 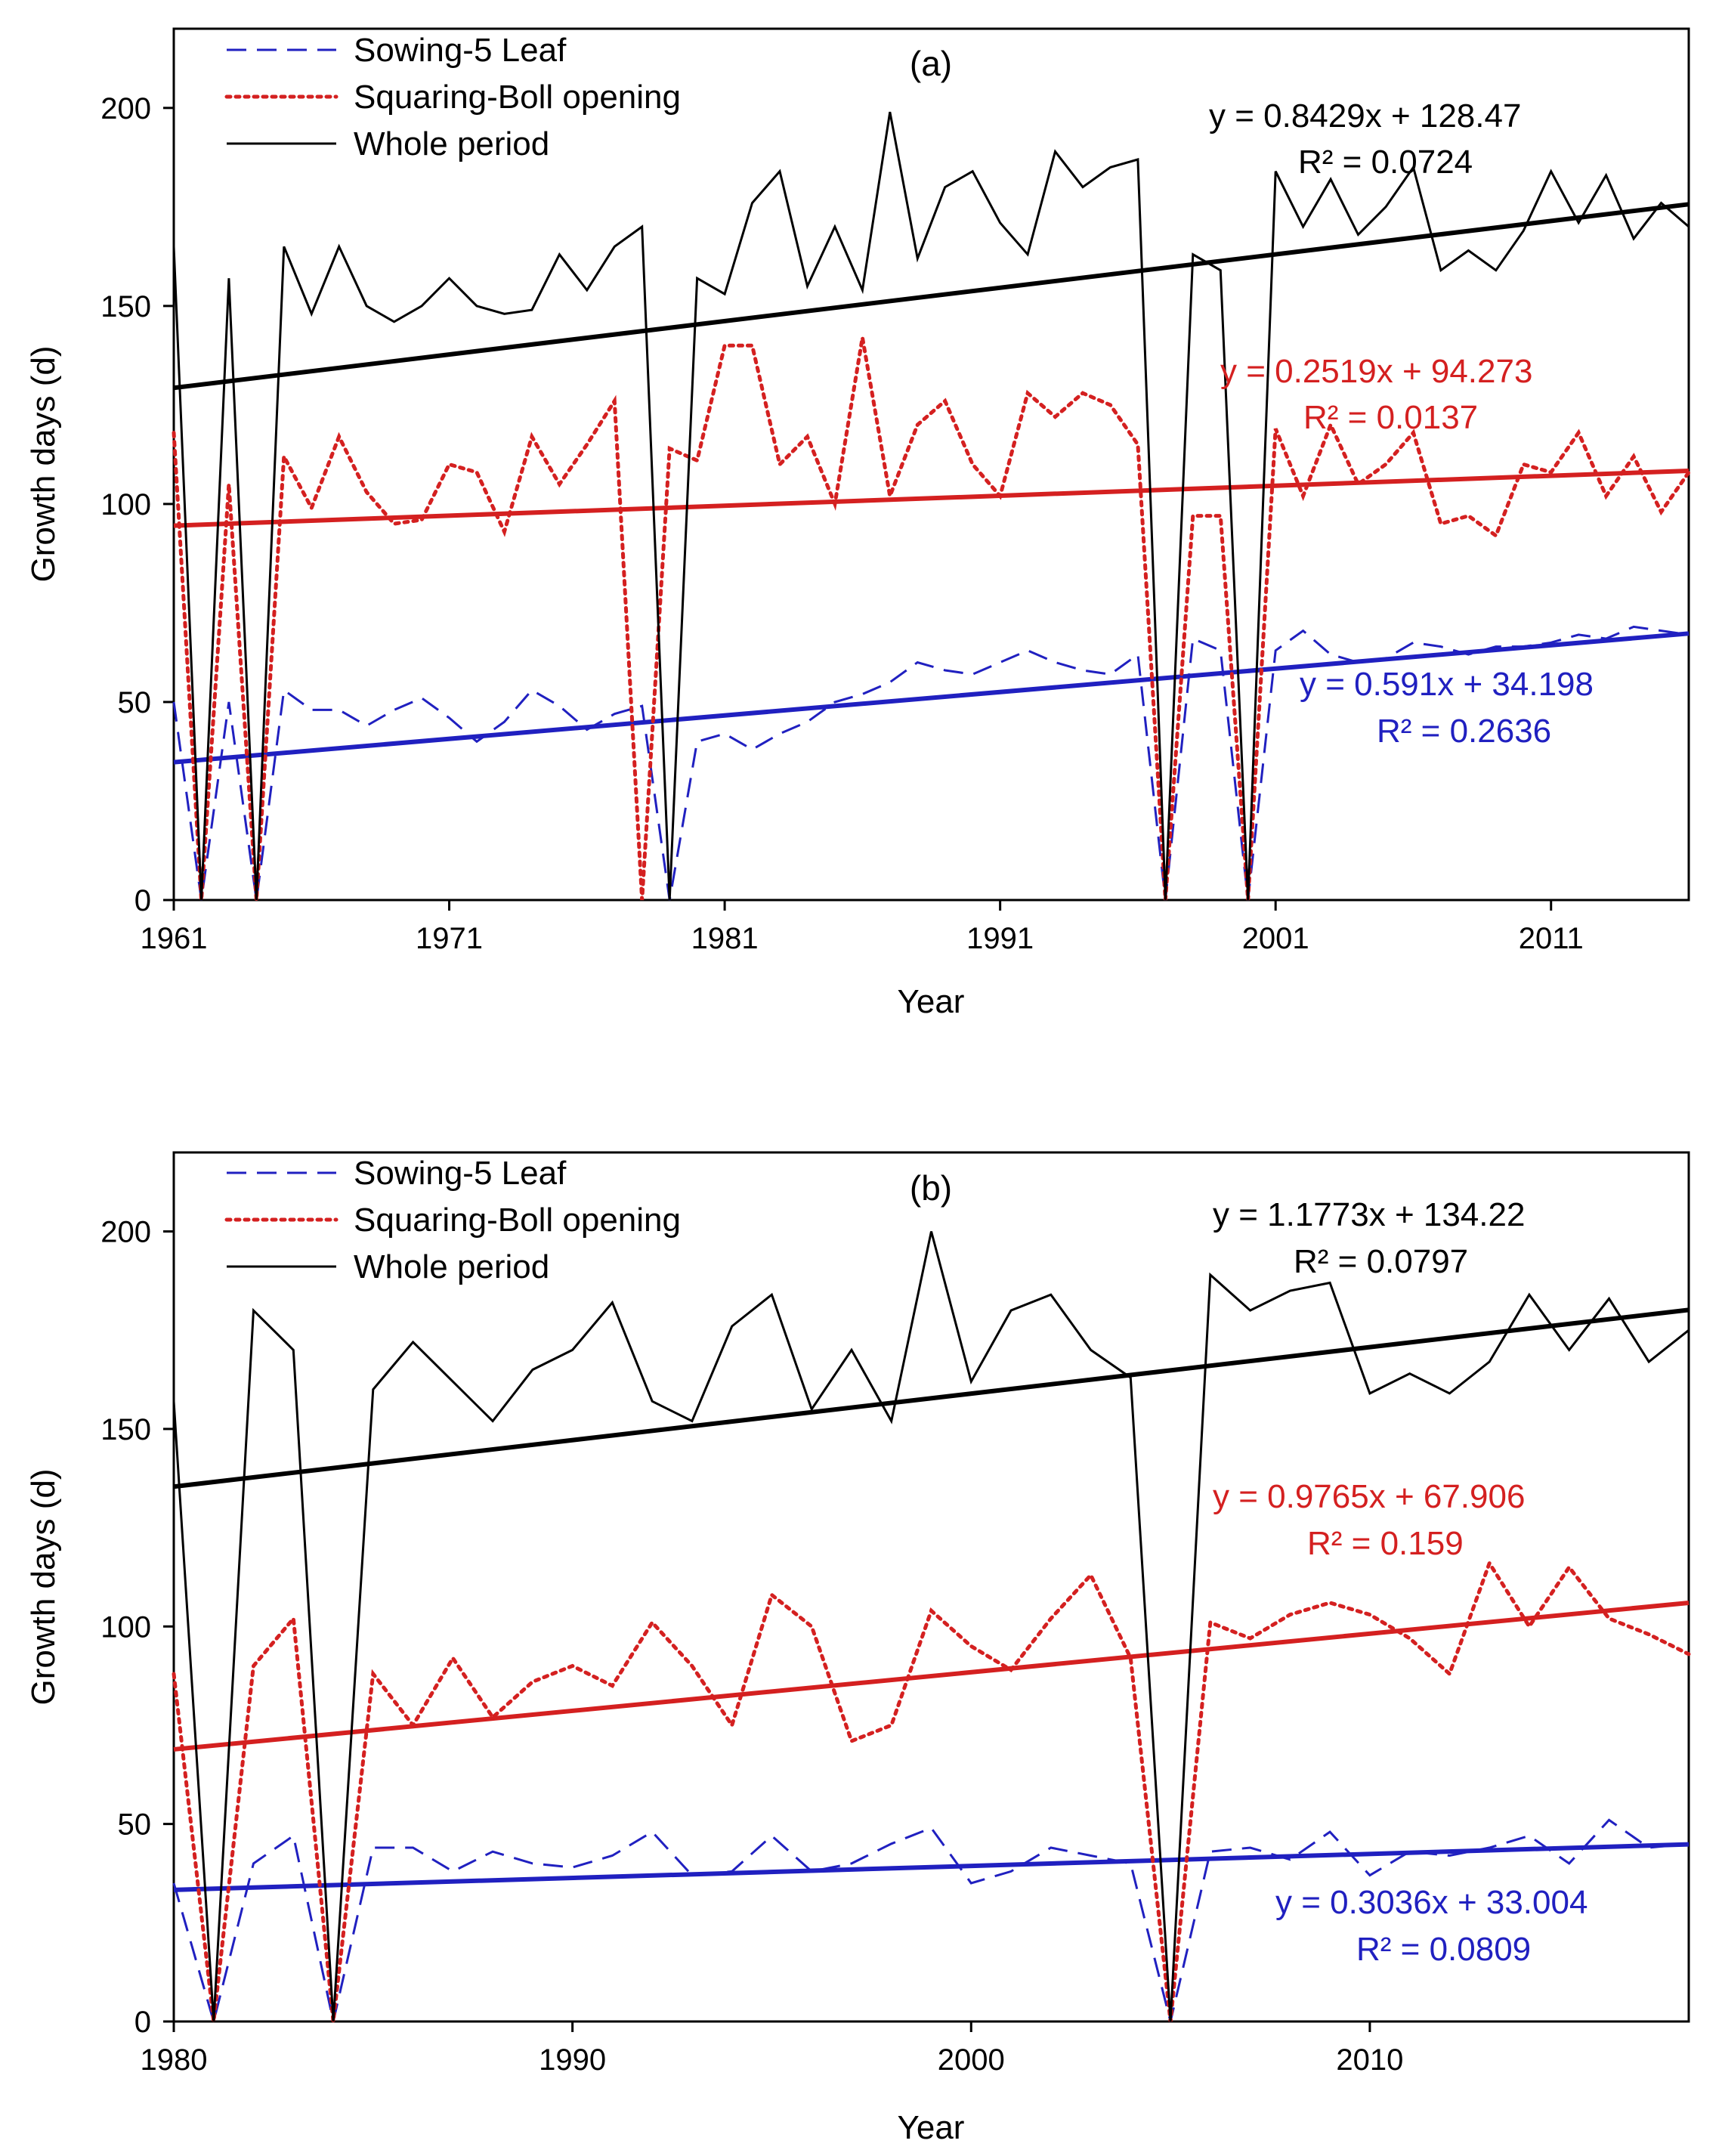 What do you see at coordinates (135, 1825) in the screenshot?
I see `y-tick-label-b-1: 50` at bounding box center [135, 1825].